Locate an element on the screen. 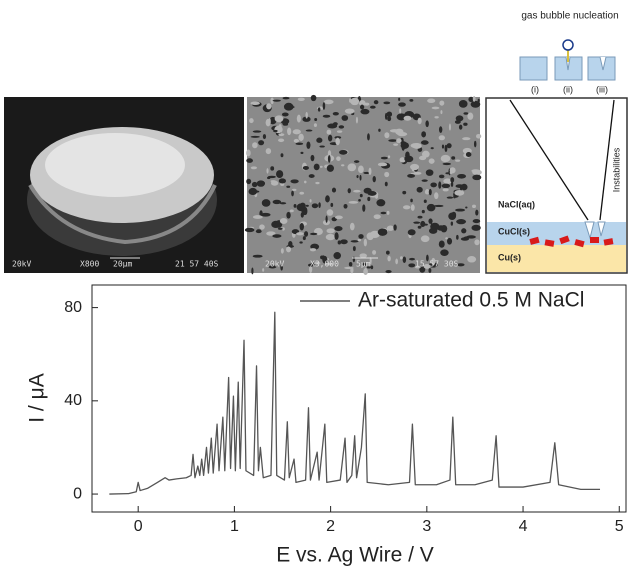 Image resolution: width=628 pixels, height=571 pixels. x-tick-label: 5 is located at coordinates (619, 526).